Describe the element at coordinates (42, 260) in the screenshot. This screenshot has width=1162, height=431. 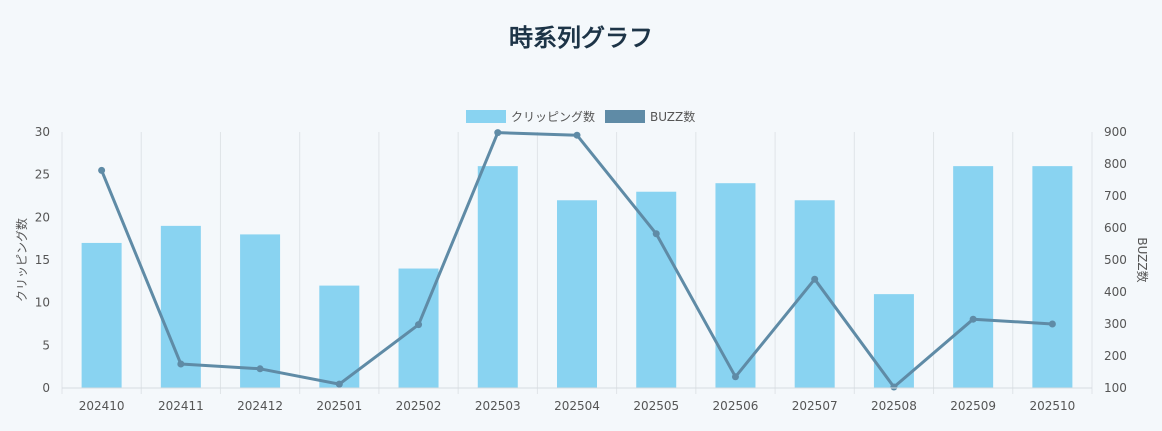
I see `y-tick-label: 15` at that location.